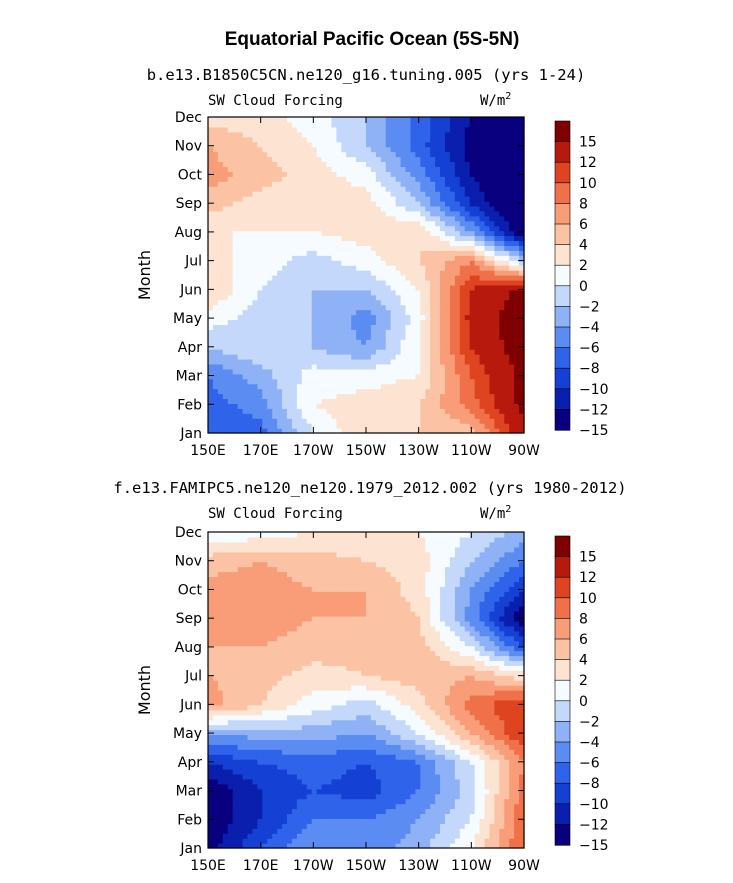 The height and width of the screenshot is (883, 733). What do you see at coordinates (562, 152) in the screenshot?
I see `colorbar-box` at bounding box center [562, 152].